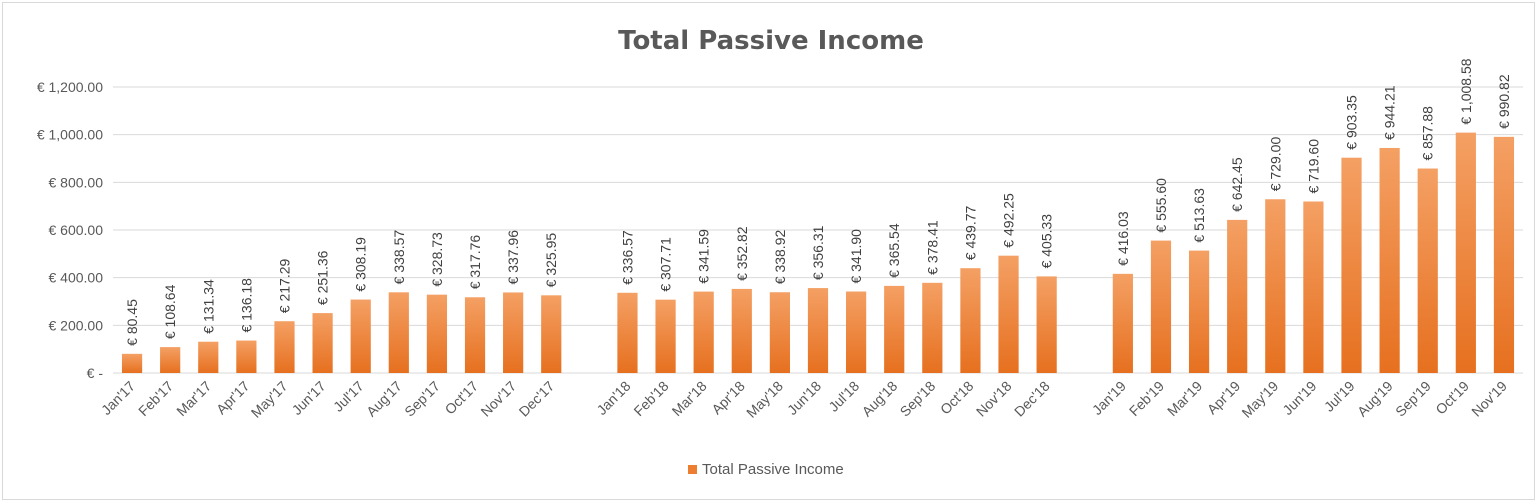 The image size is (1537, 502). Describe the element at coordinates (76, 325) in the screenshot. I see `y-tick-label: € 200.00` at that location.